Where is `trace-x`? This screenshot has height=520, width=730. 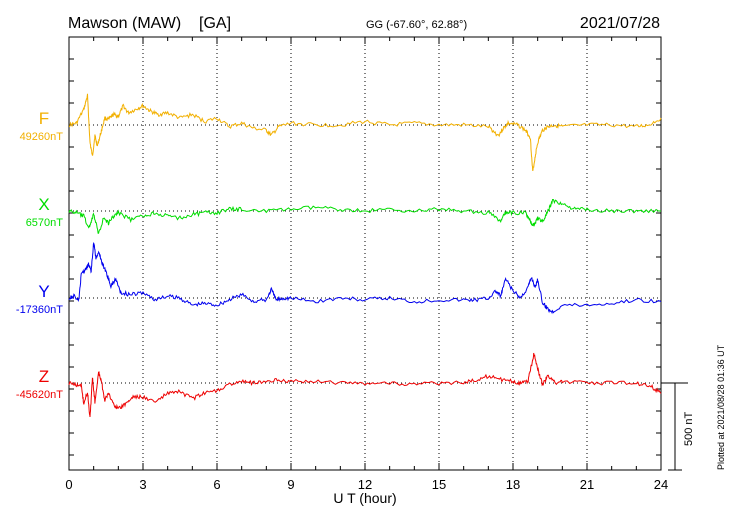 trace-x is located at coordinates (364, 216).